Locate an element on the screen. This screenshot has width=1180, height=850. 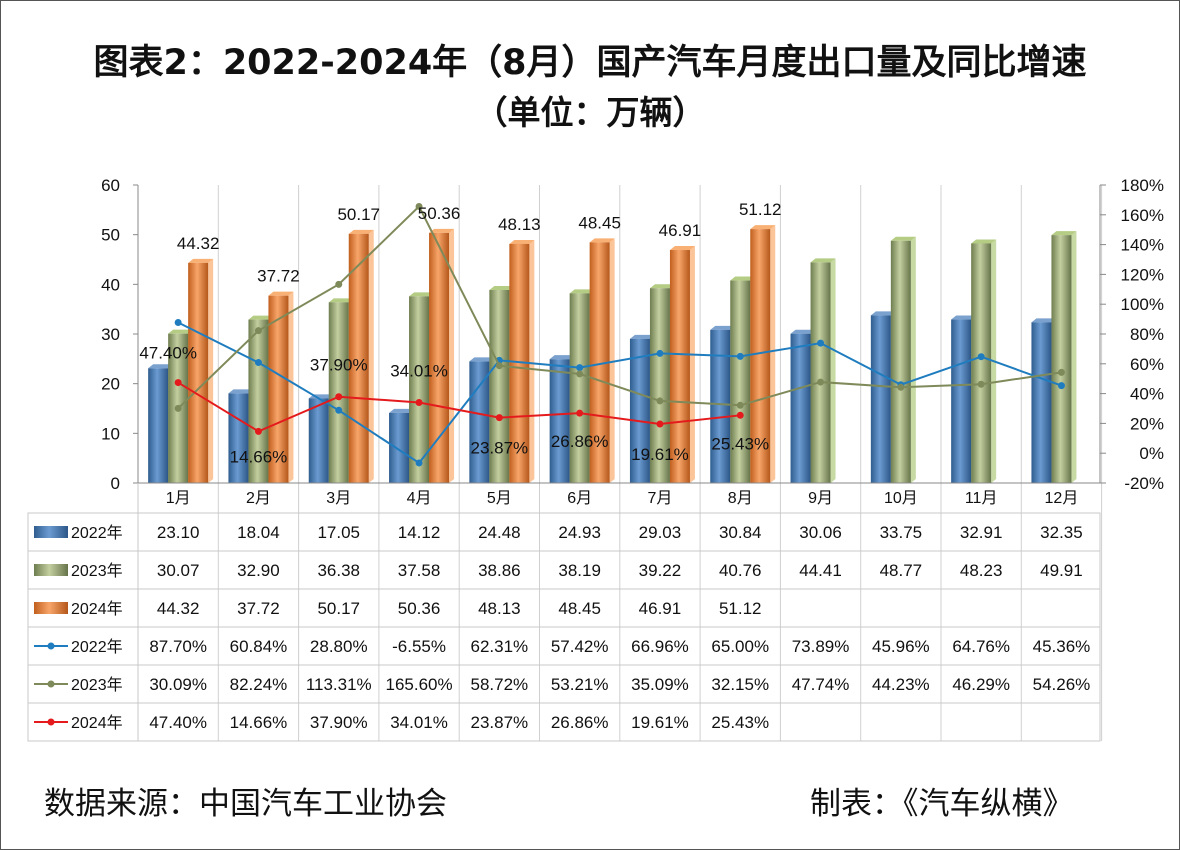
table-cell: 18.04 is located at coordinates (258, 532).